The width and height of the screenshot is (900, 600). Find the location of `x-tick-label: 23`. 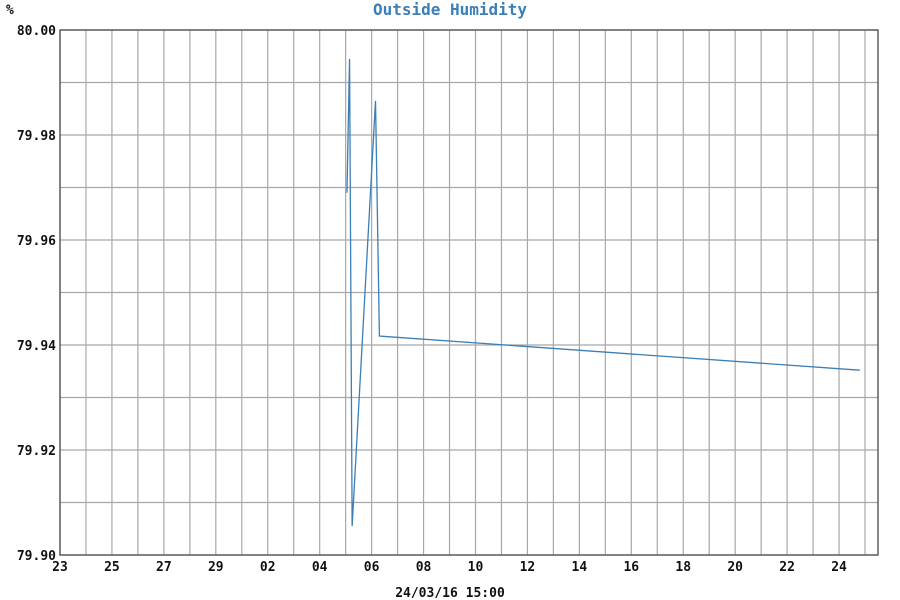

x-tick-label: 23 is located at coordinates (60, 567).